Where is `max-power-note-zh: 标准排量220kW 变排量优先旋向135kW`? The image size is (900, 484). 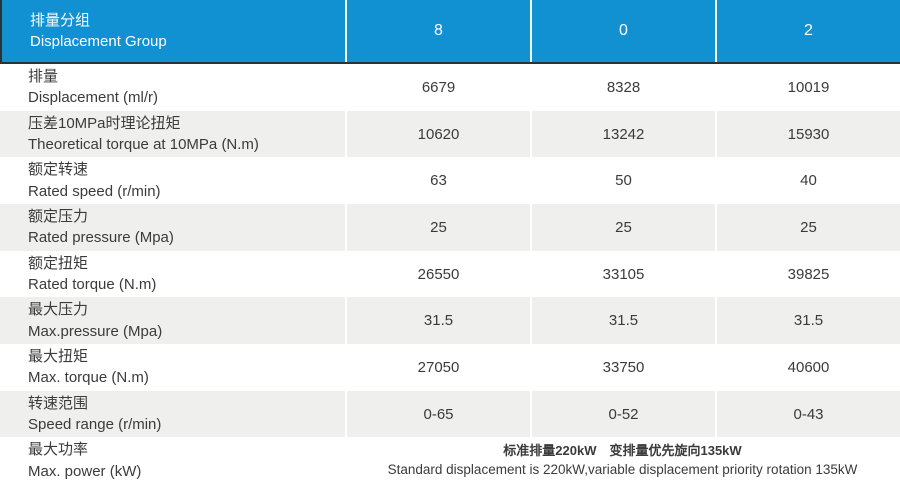
max-power-note-zh: 标准排量220kW 变排量优先旋向135kW is located at coordinates (622, 450).